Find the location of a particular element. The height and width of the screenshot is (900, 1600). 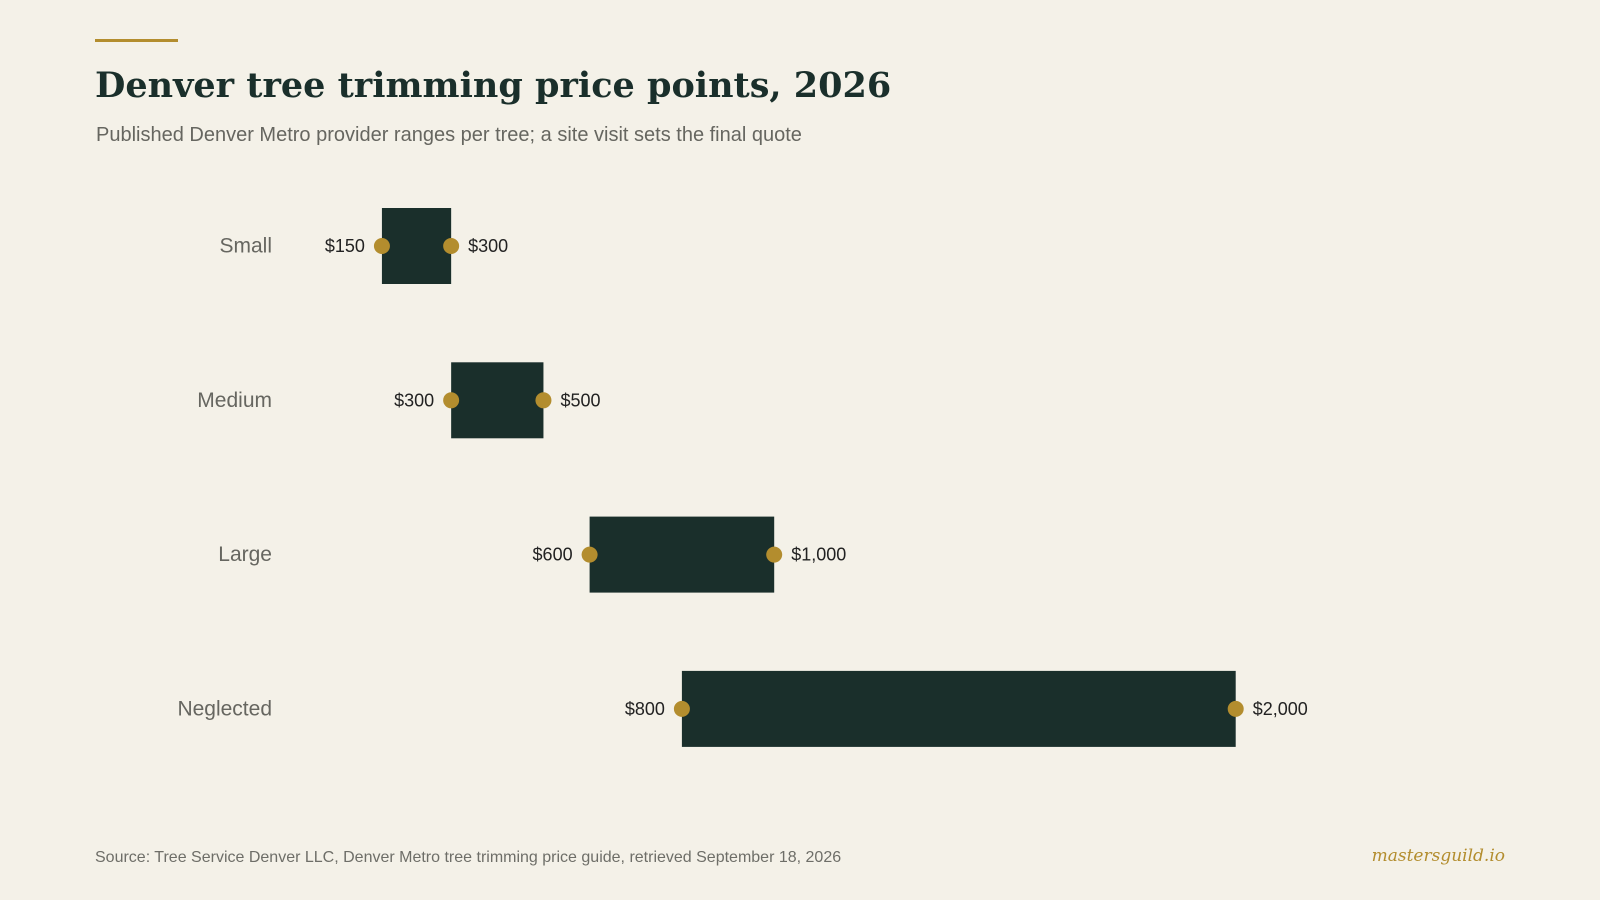

category-label: Medium is located at coordinates (234, 400).